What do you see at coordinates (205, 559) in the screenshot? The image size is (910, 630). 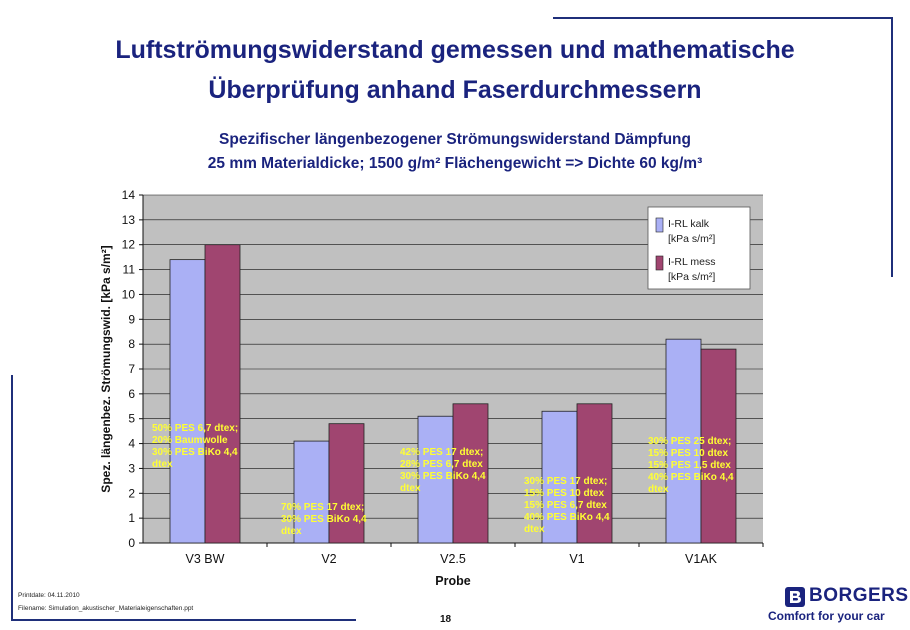 I see `x-tick-label: V3 BW` at bounding box center [205, 559].